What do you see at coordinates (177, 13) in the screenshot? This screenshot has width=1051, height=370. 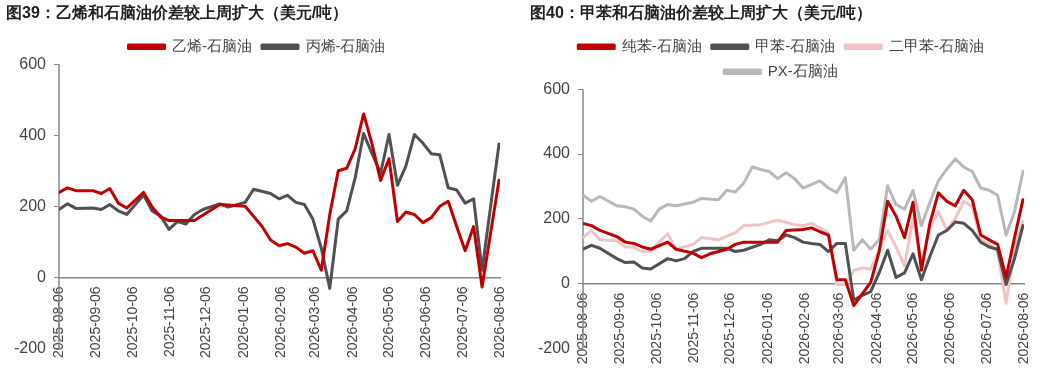 I see `chart-title: 图39：乙烯和石脑油价差较上周扩大（美元/吨）` at bounding box center [177, 13].